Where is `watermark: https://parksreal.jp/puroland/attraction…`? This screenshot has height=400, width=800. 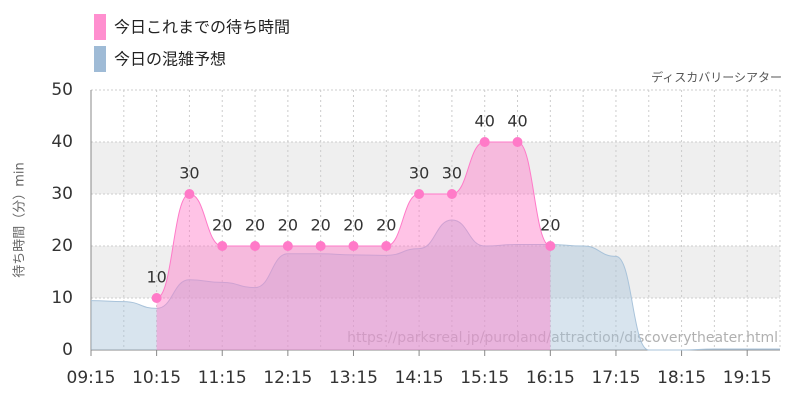 watermark: https://parksreal.jp/puroland/attraction… is located at coordinates (562, 338).